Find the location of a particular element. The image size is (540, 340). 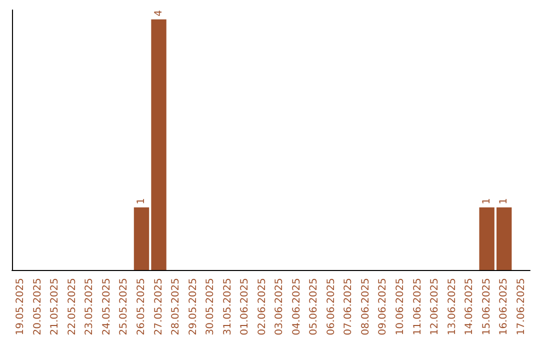

x-tick-label: 12.06.2025 is located at coordinates (435, 307).